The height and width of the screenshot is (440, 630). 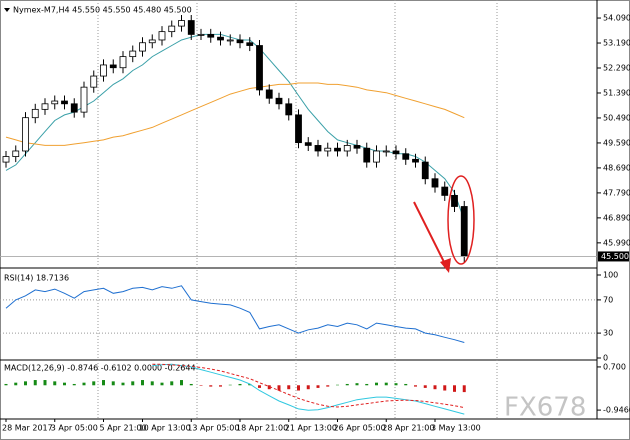 I want to click on y-tick-label: 46.890, so click(x=616, y=217).